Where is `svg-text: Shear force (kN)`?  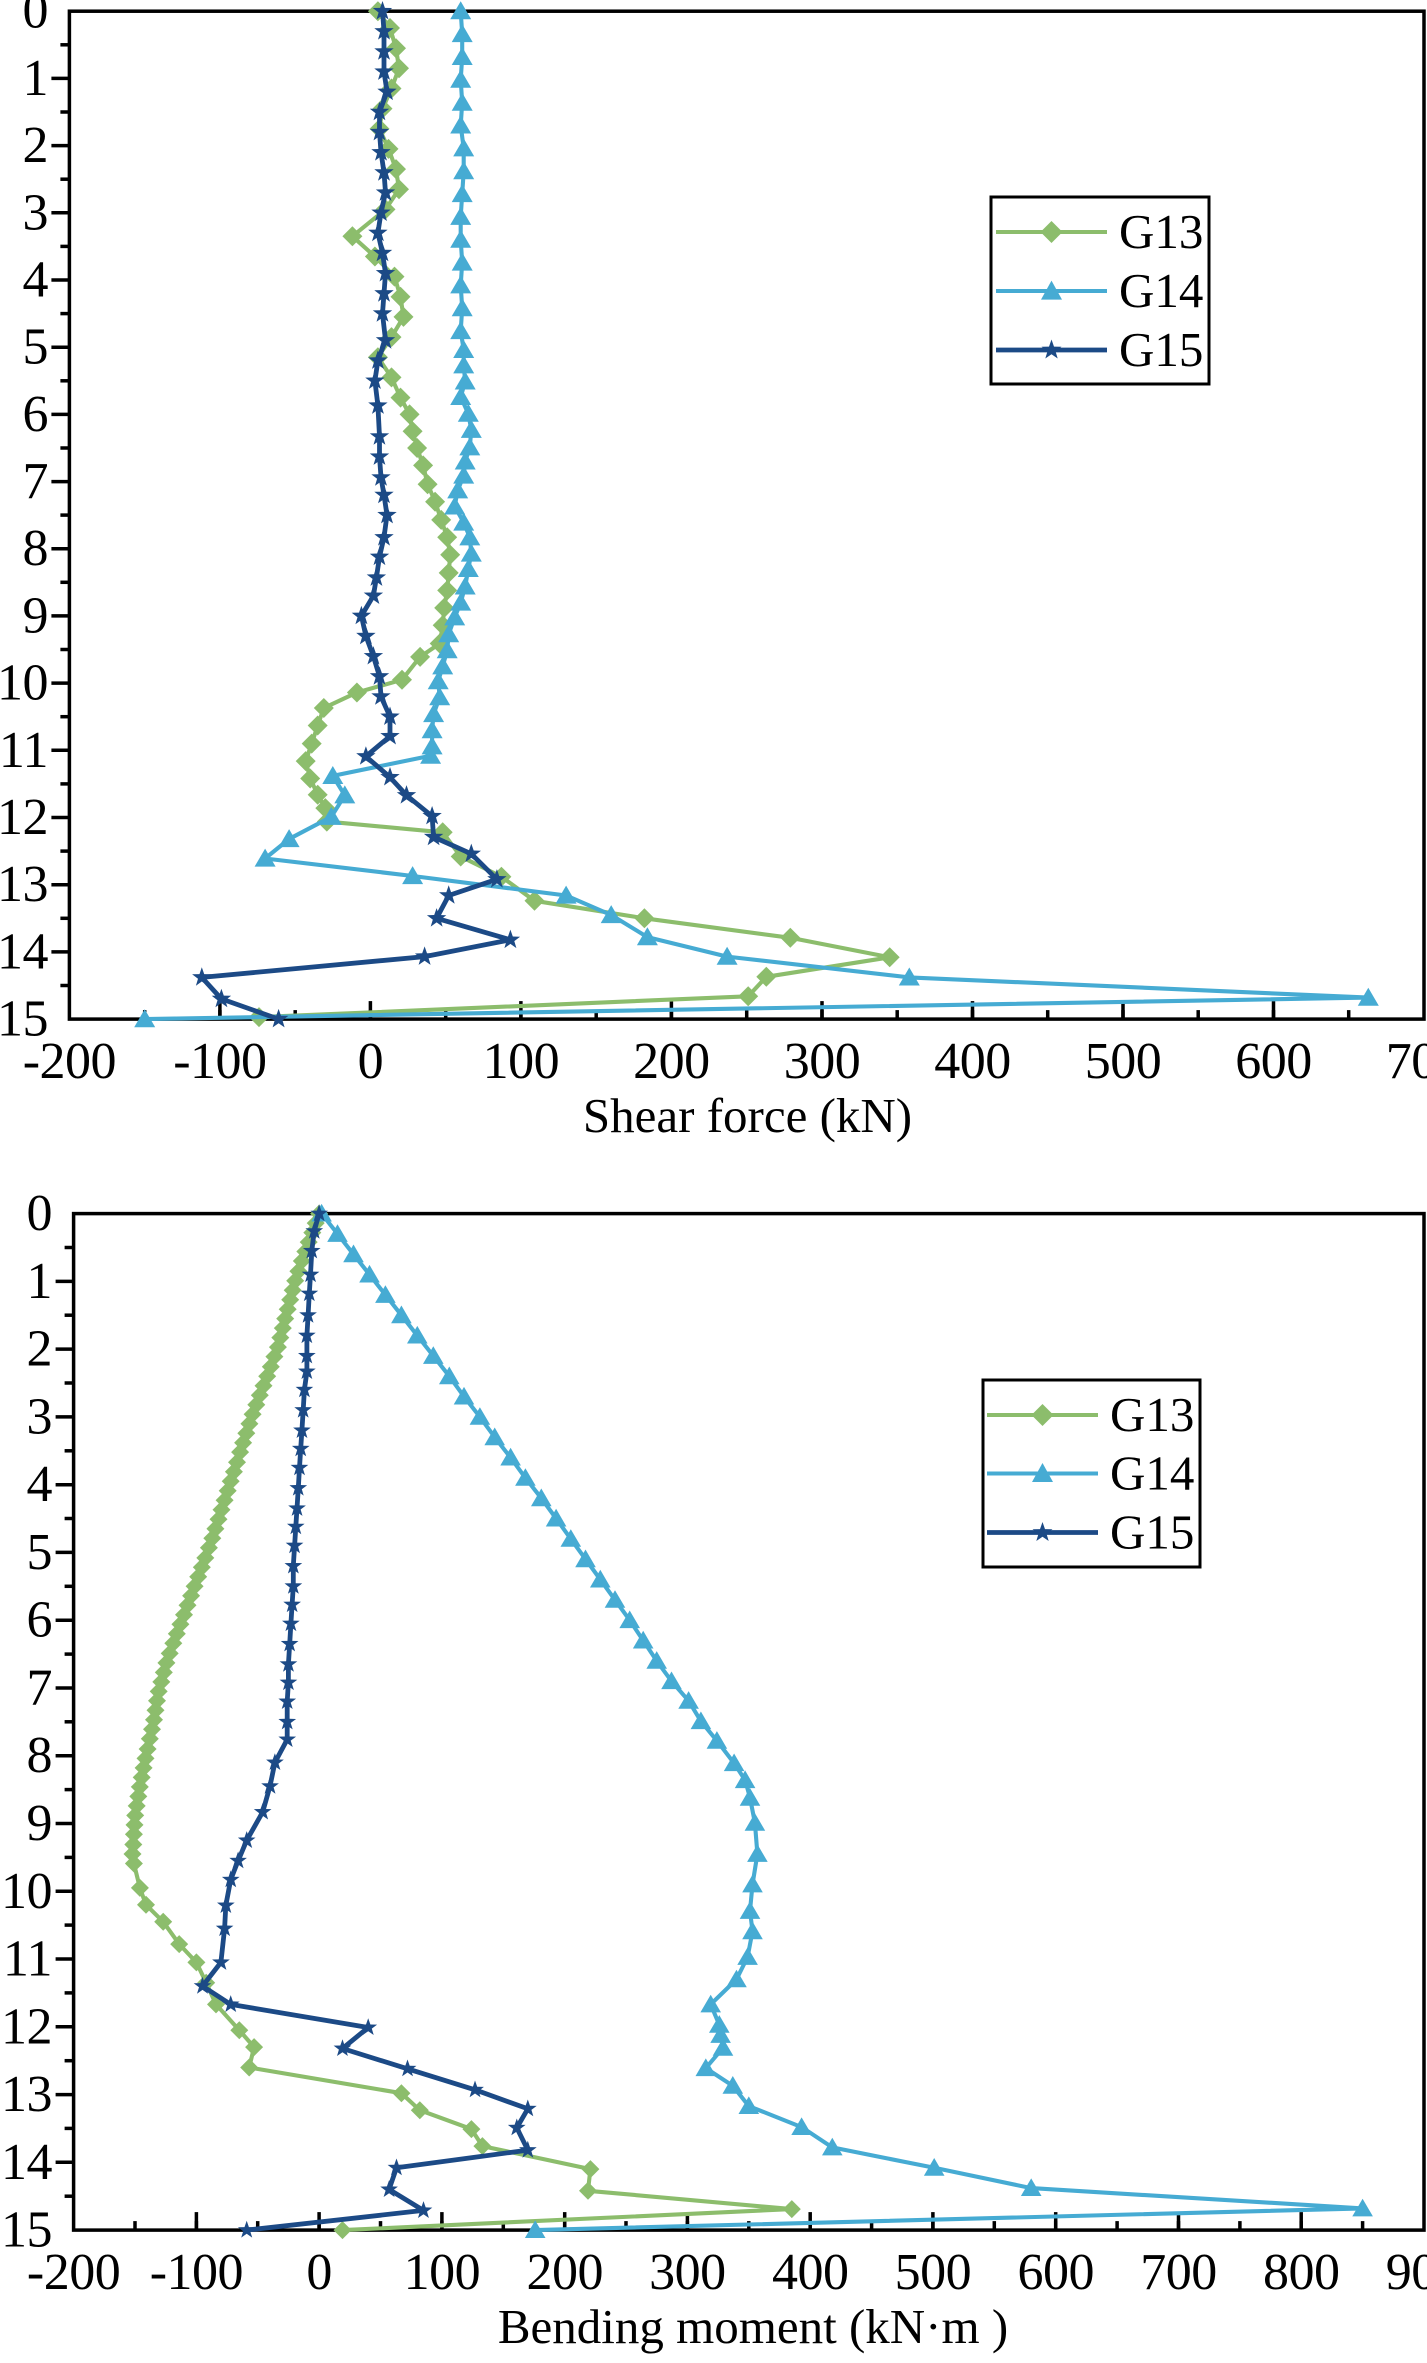 svg-text: Shear force (kN) is located at coordinates (747, 1115).